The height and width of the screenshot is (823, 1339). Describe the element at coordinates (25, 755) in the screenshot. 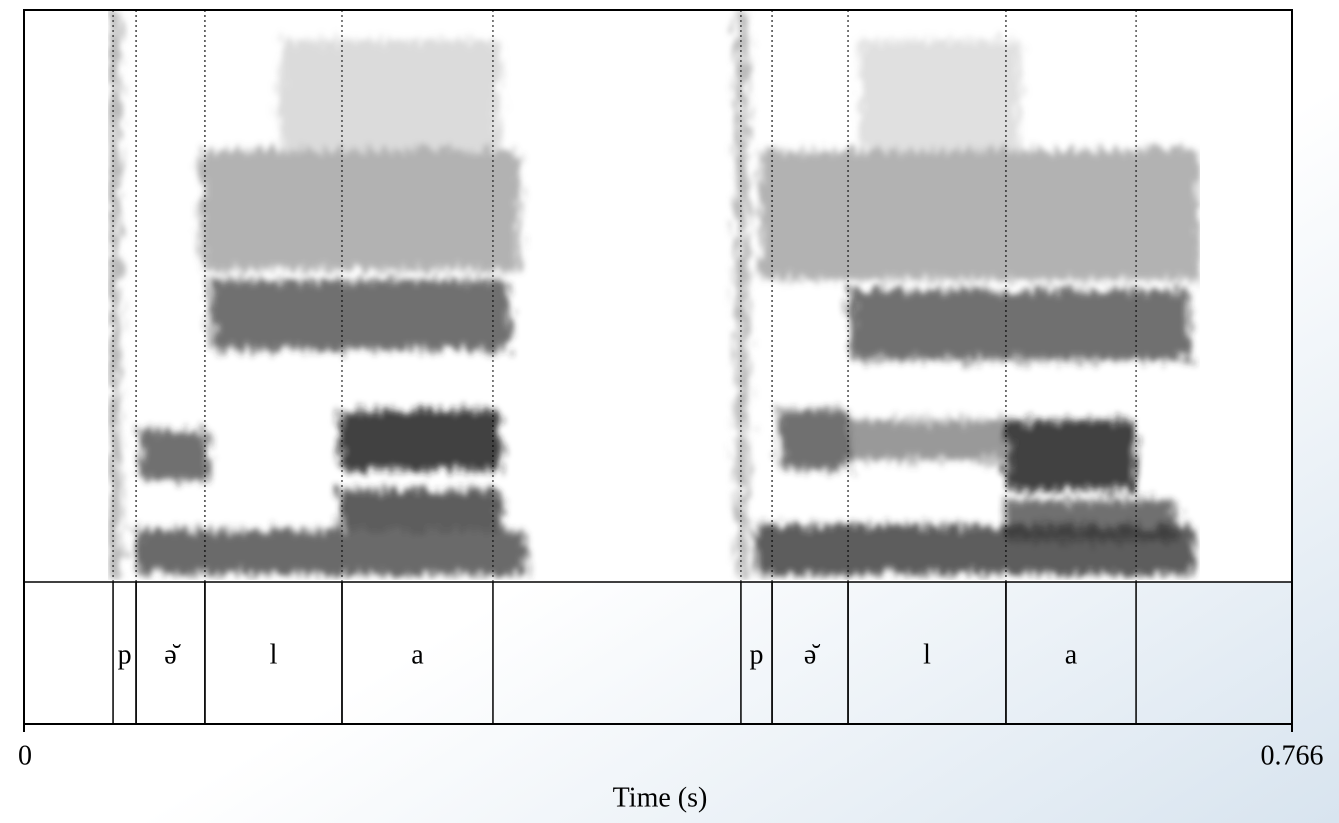

I see `x-tick-label: 0` at that location.